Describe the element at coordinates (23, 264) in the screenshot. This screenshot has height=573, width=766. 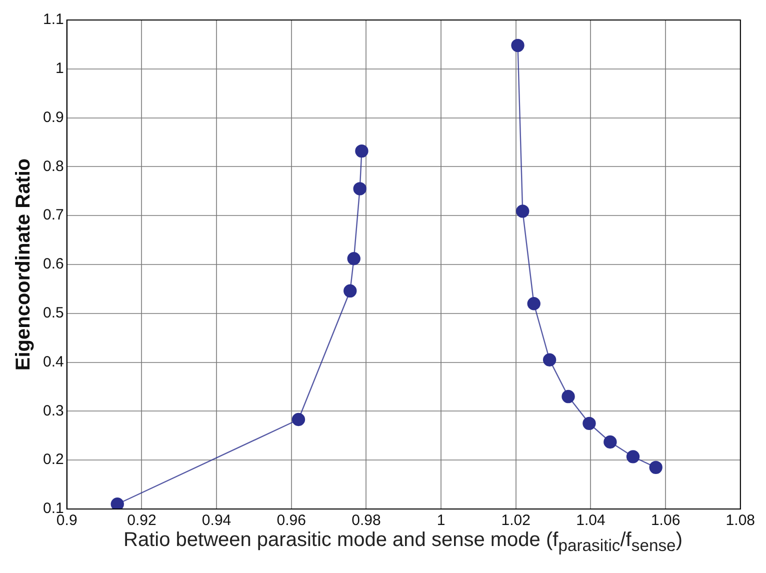
I see `y-axis-title: Eigencoordinate Ratio` at that location.